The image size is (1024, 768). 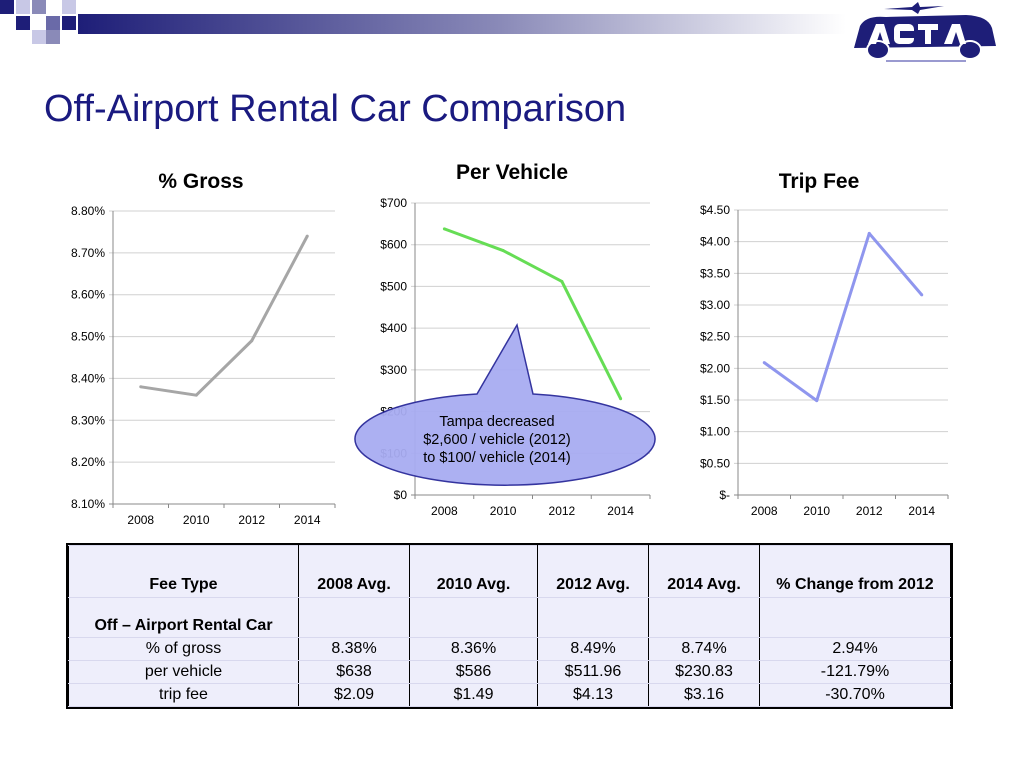 What do you see at coordinates (393, 286) in the screenshot?
I see `vehicle-y-tick-label: $500` at bounding box center [393, 286].